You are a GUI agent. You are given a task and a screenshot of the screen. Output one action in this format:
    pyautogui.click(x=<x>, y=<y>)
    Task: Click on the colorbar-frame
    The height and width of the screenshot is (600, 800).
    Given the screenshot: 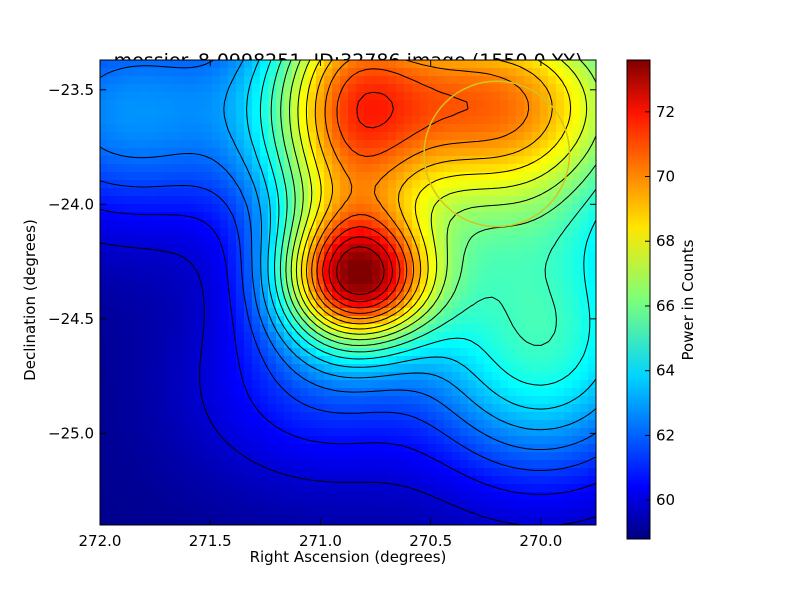 What is the action you would take?
    pyautogui.click(x=638, y=299)
    